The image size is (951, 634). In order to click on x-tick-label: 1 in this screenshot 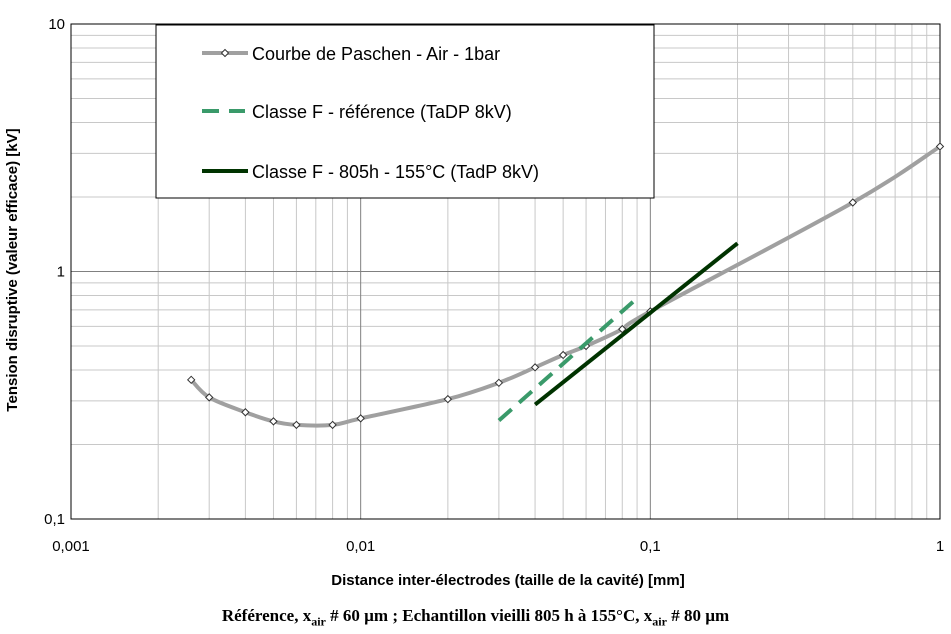, I will do `click(940, 546)`.